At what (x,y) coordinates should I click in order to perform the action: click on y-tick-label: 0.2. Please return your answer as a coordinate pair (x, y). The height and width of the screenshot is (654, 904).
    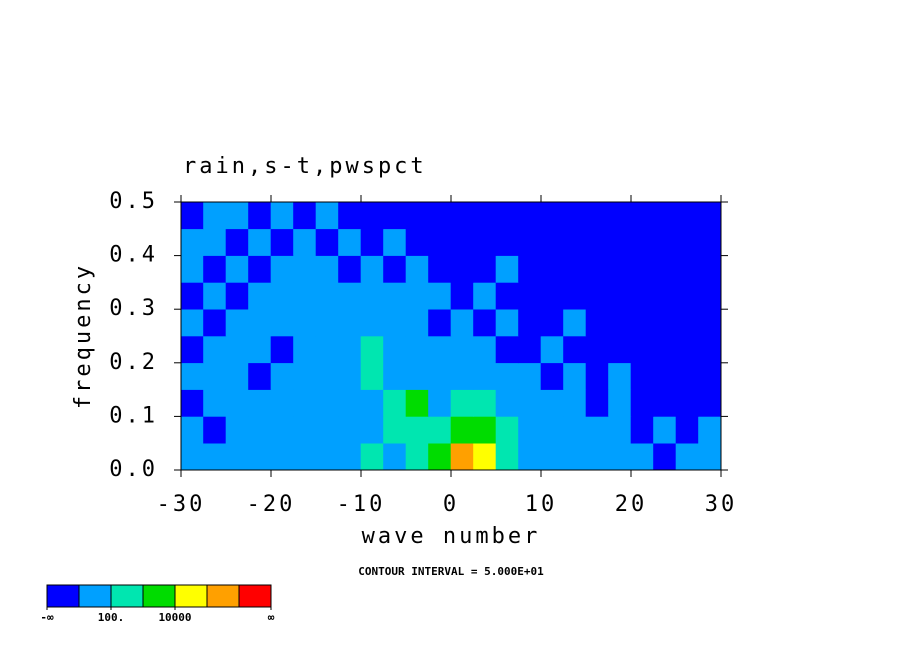
    Looking at the image, I should click on (133, 362).